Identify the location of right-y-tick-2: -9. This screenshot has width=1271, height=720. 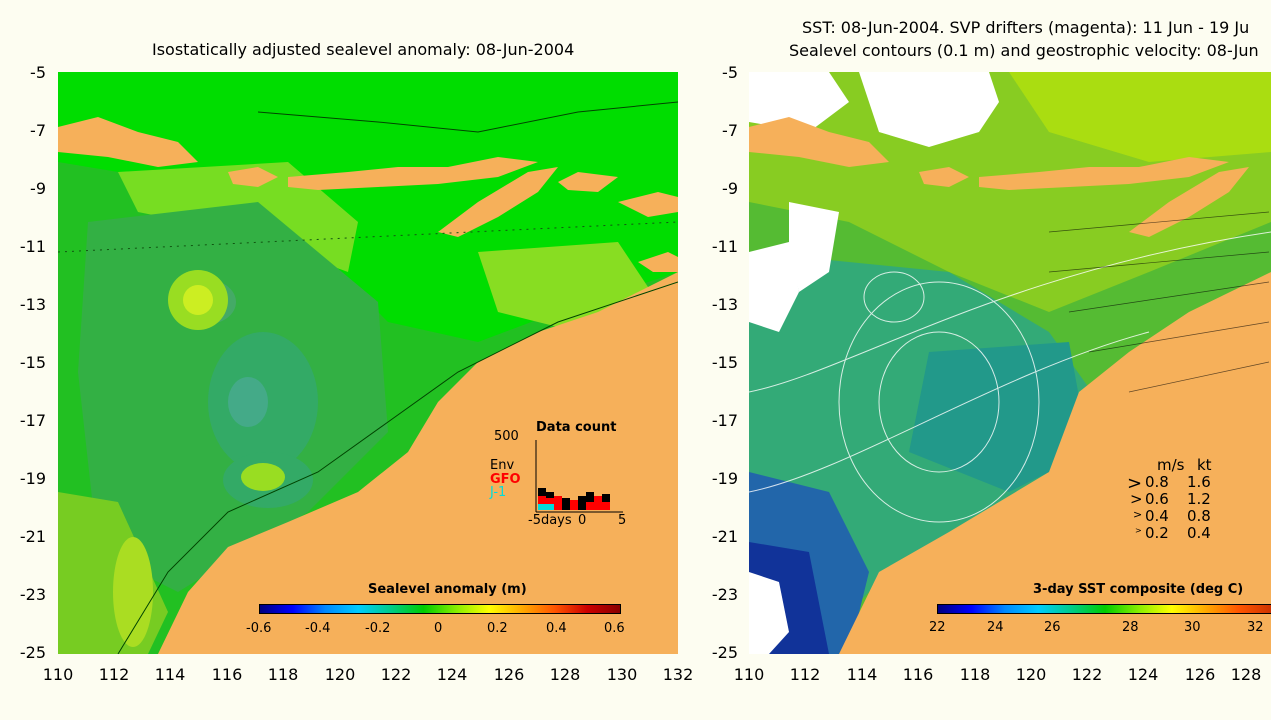
(730, 188).